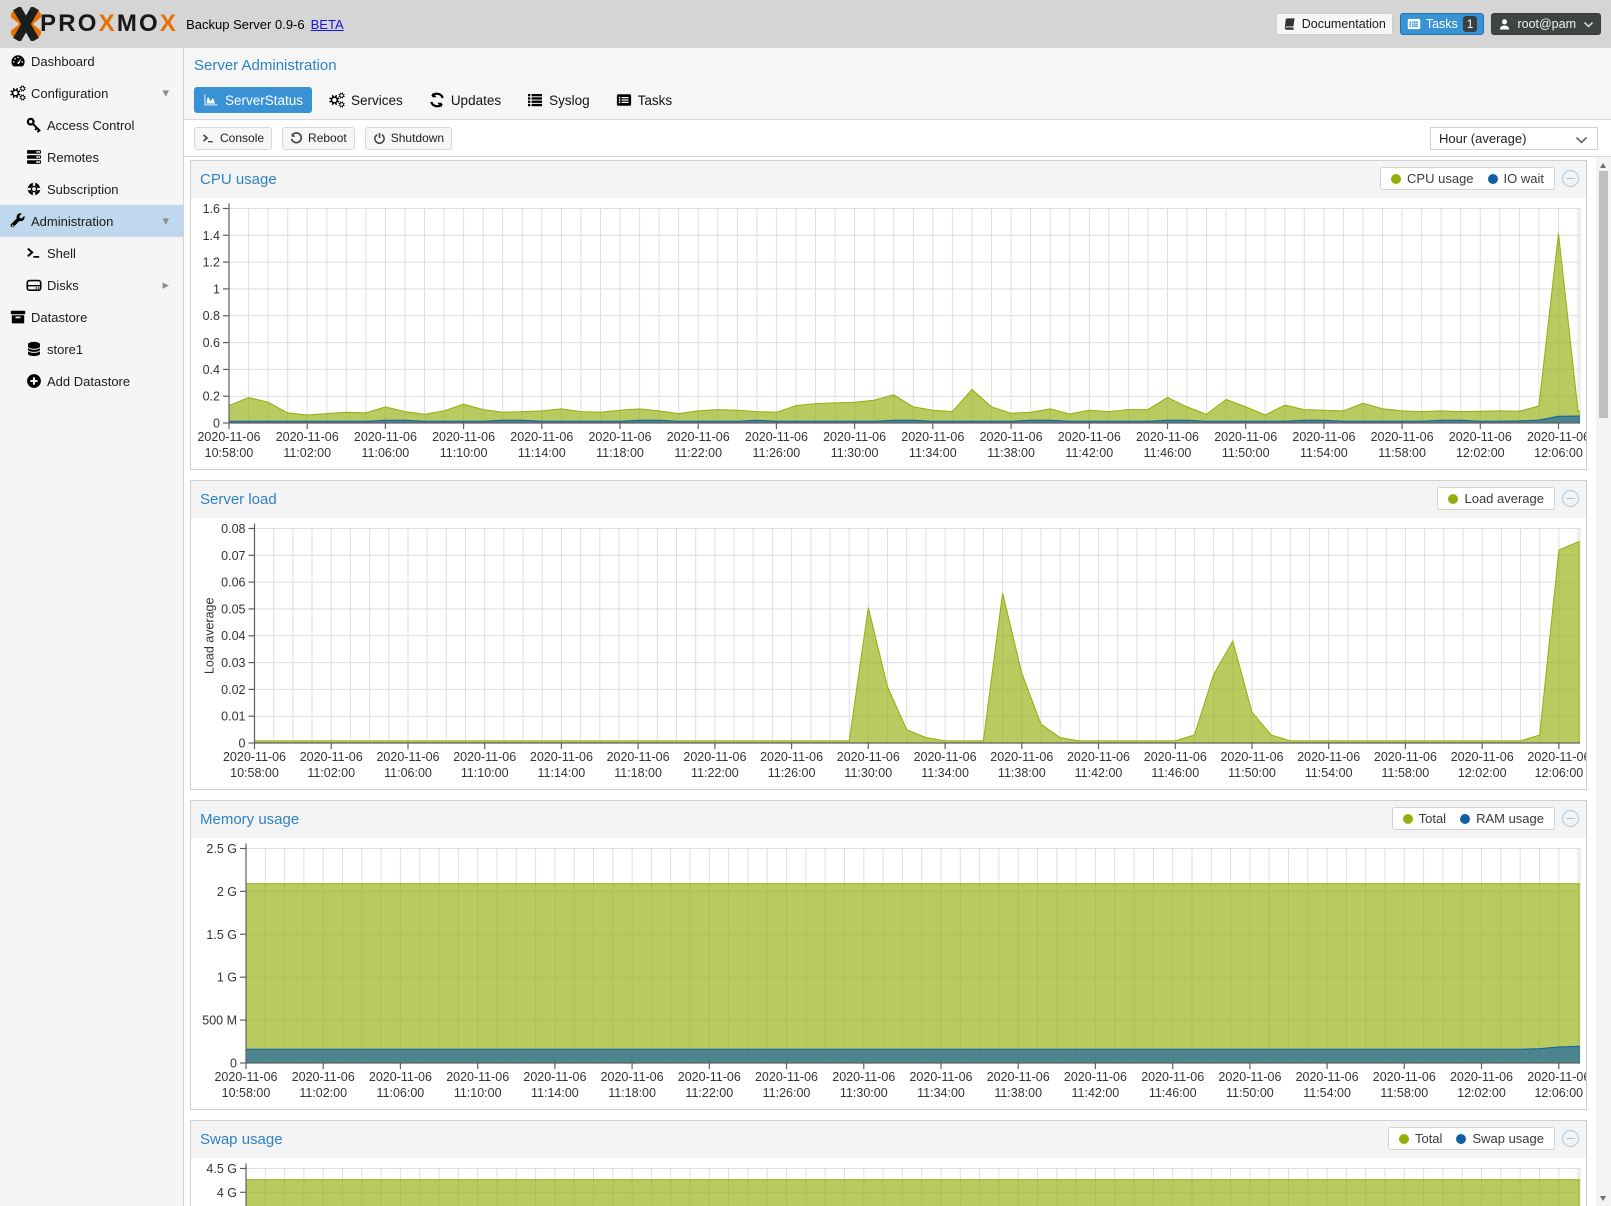  I want to click on svg-text: Load average, so click(210, 636).